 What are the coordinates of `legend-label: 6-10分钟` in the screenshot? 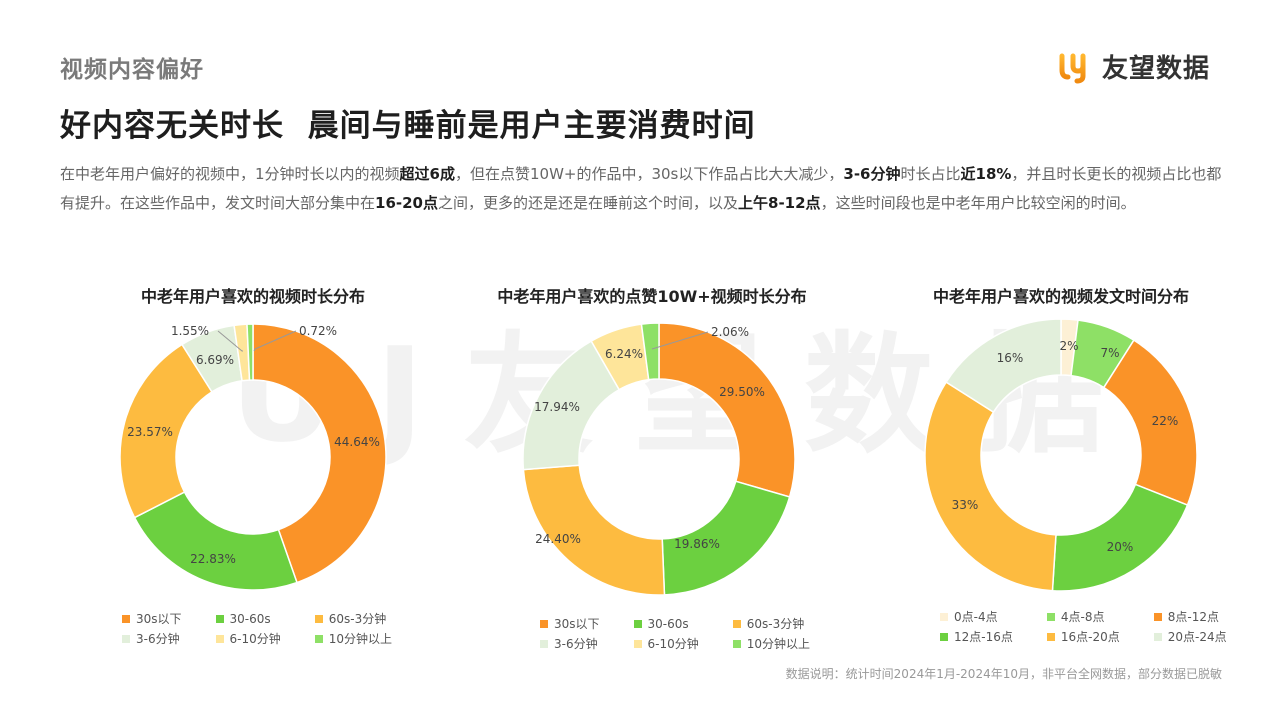 It's located at (673, 644).